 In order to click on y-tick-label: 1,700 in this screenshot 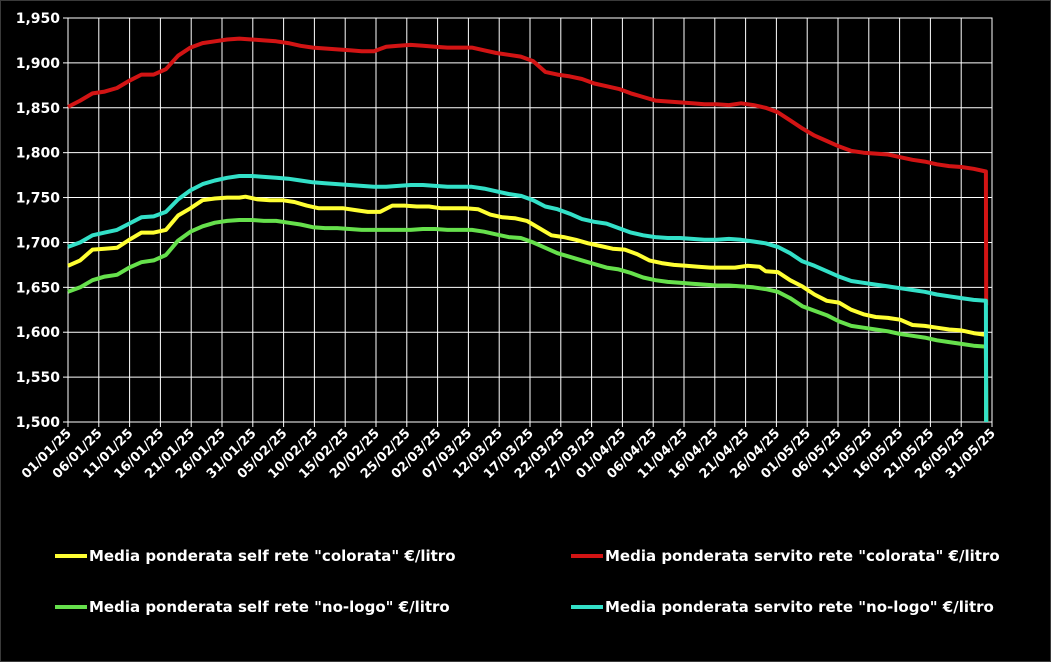, I will do `click(38, 243)`.